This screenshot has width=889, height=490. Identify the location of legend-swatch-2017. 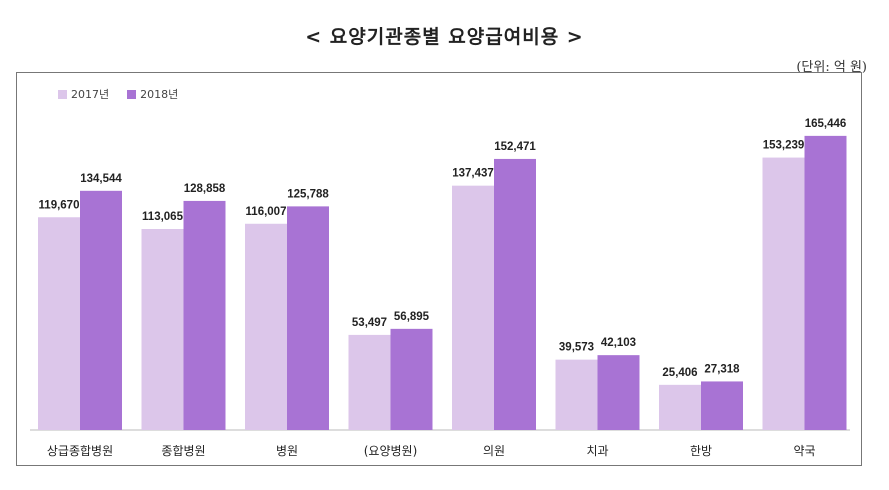
(62, 94).